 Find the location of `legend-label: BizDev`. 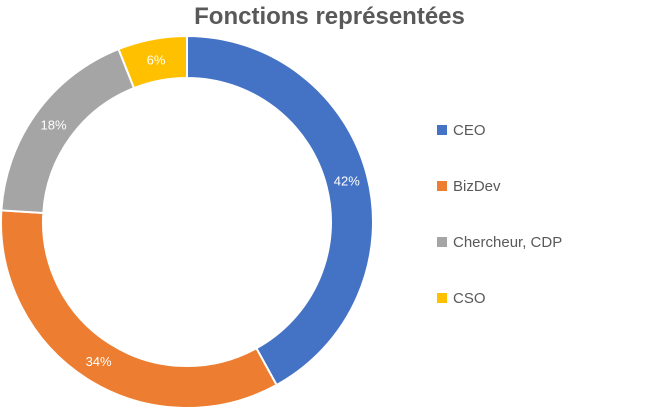

legend-label: BizDev is located at coordinates (477, 186).